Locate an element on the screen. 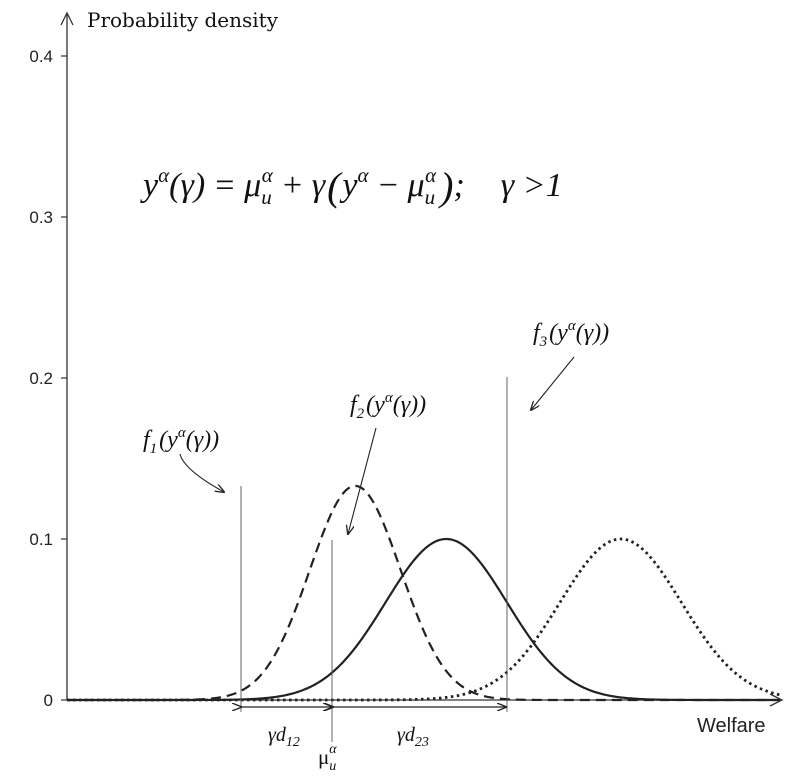  label-mu-u-alpha: μuα is located at coordinates (327, 758).